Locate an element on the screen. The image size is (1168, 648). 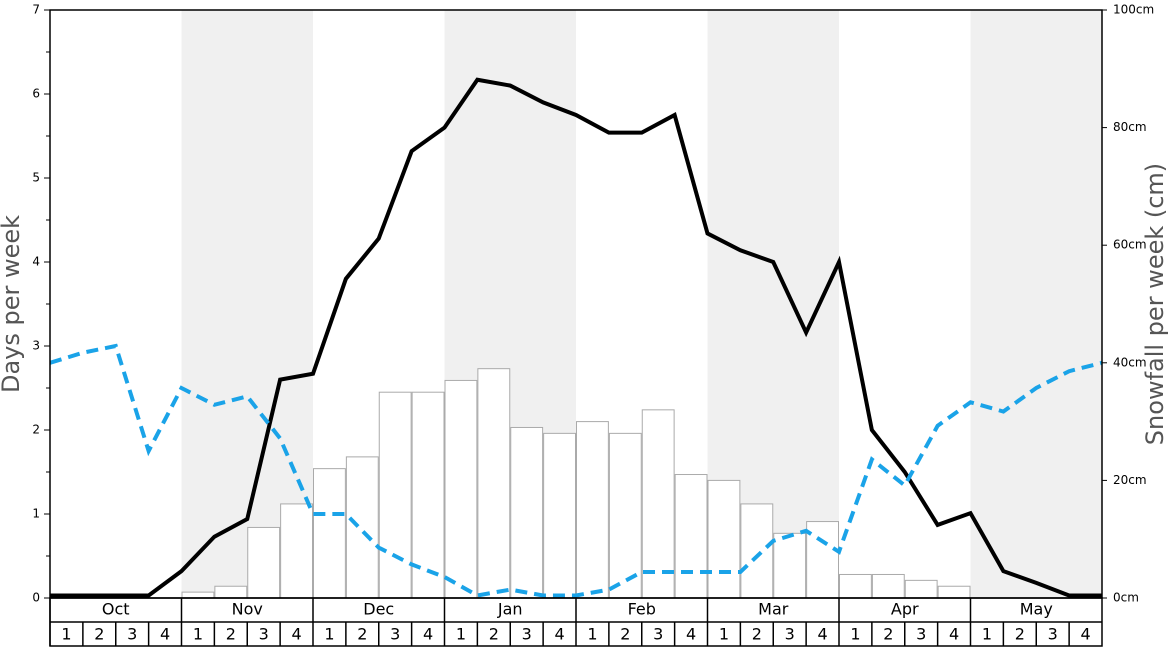
month-label: May is located at coordinates (1036, 609).